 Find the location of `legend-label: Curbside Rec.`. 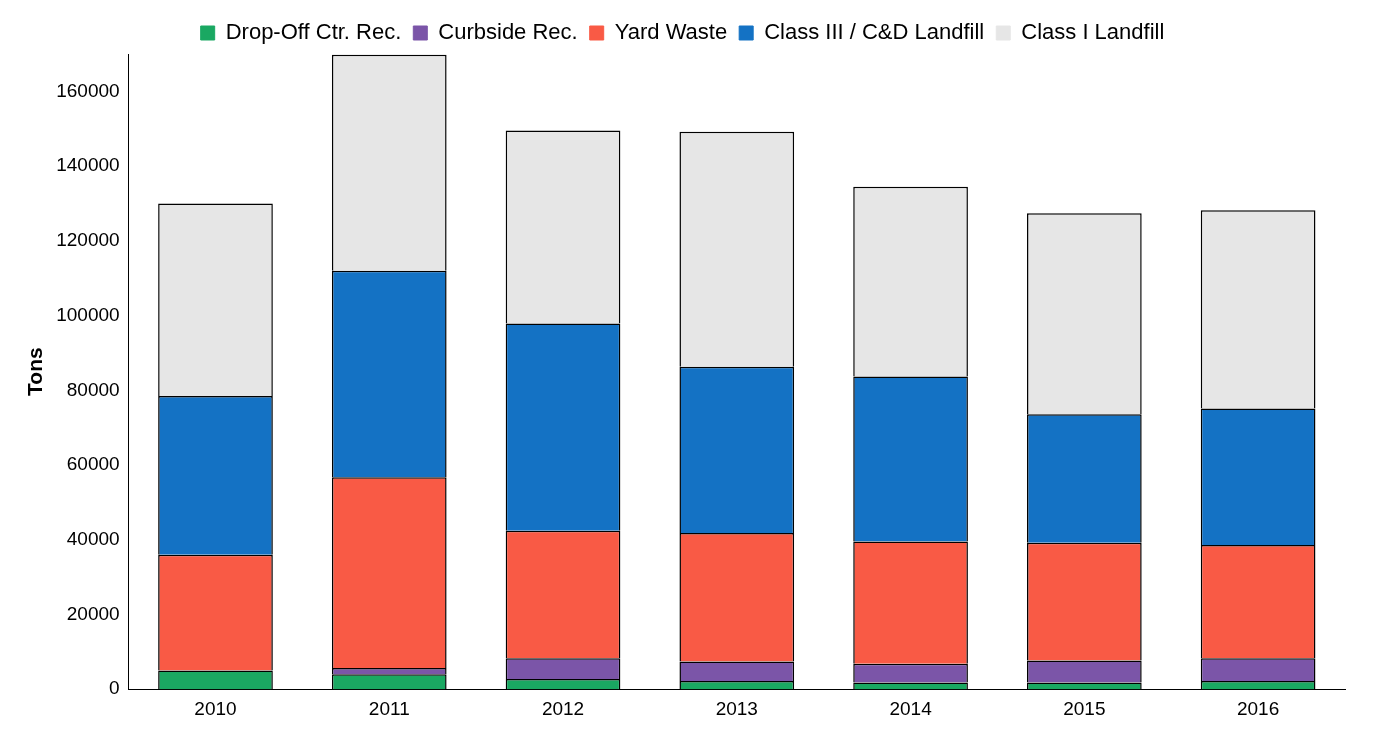

legend-label: Curbside Rec. is located at coordinates (508, 32).